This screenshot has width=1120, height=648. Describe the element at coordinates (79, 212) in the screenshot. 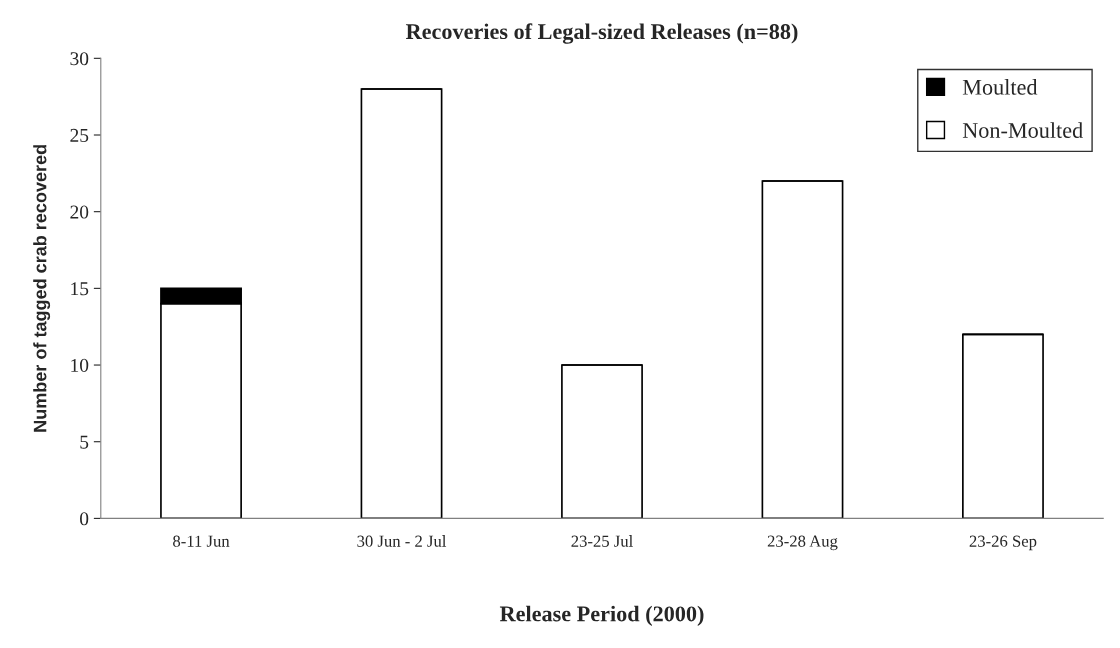

I see `y-tick-label: 20` at that location.